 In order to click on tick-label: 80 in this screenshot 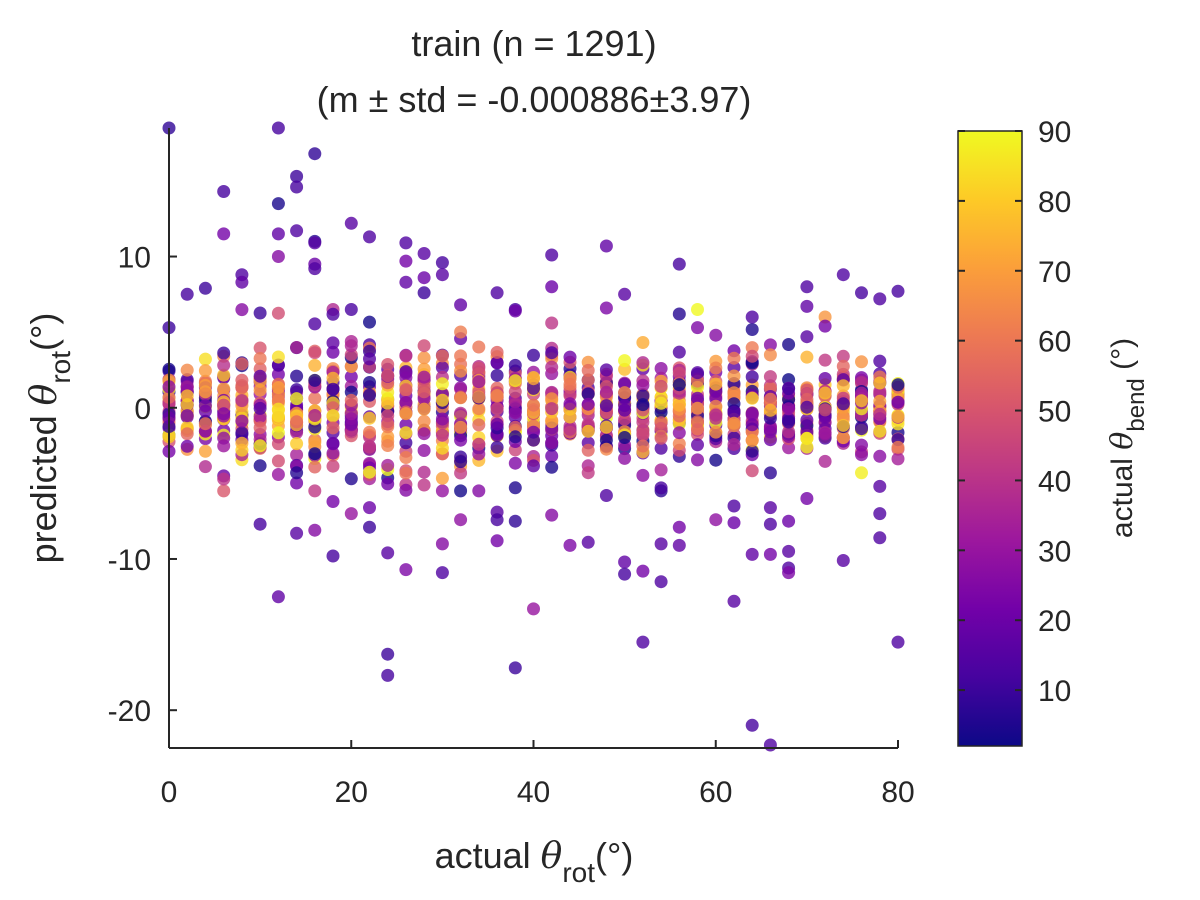, I will do `click(1054, 202)`.